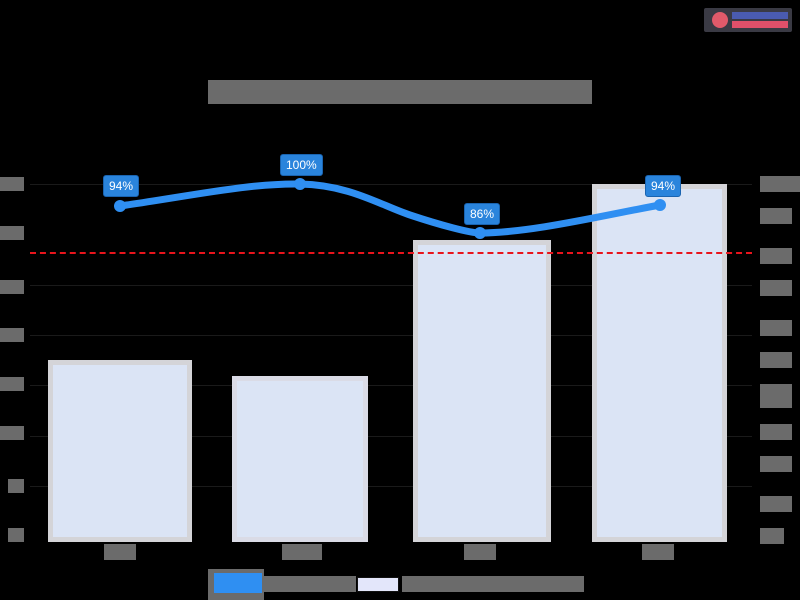  I want to click on chart-title, so click(400, 92).